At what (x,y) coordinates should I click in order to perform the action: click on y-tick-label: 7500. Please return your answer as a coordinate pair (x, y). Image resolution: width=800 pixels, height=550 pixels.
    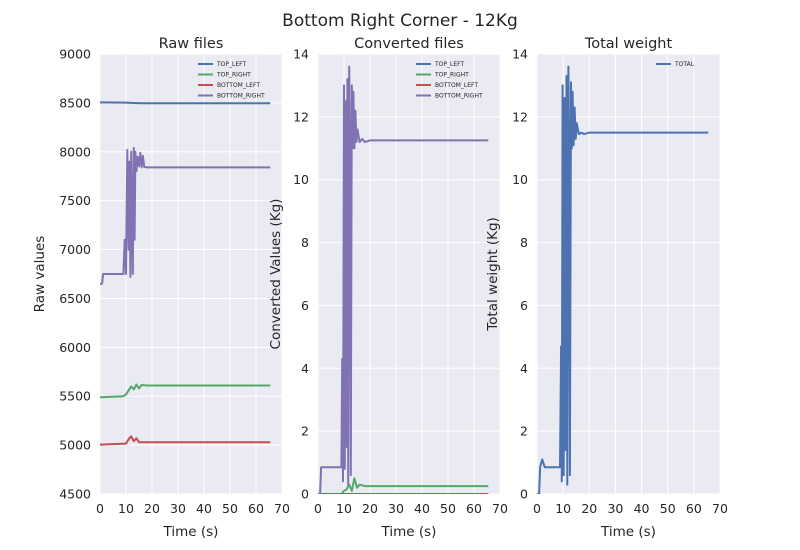
    Looking at the image, I should click on (75, 200).